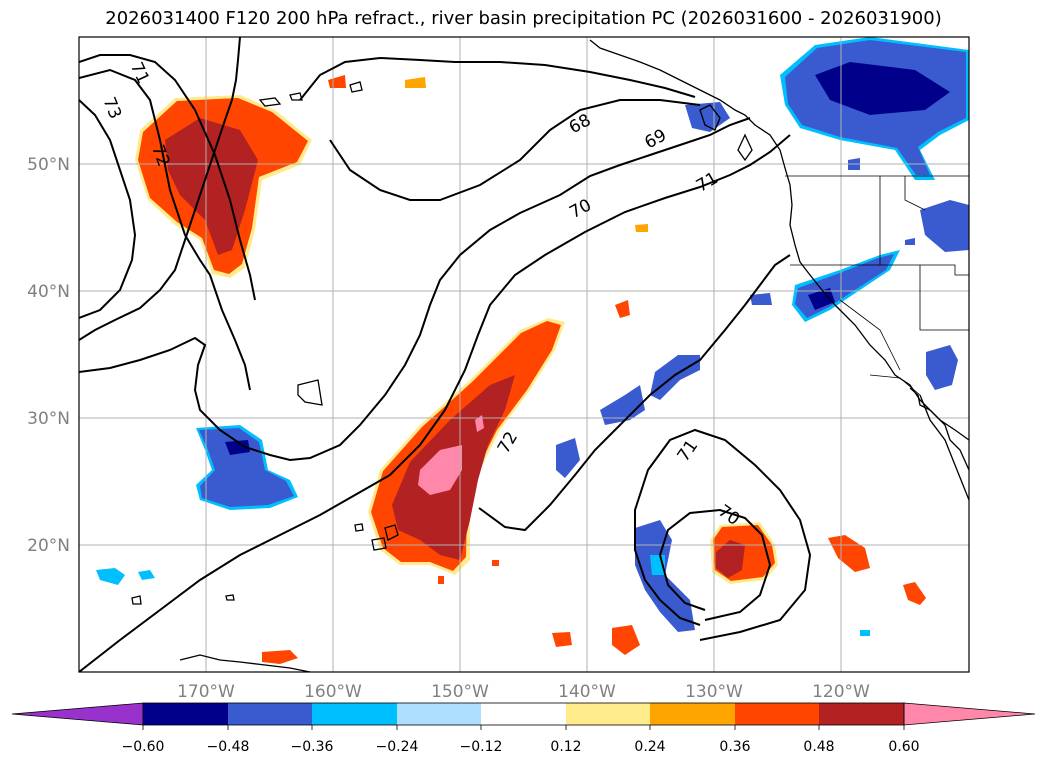  What do you see at coordinates (312, 747) in the screenshot?
I see `colorbar-tick-label-3: −0.36` at bounding box center [312, 747].